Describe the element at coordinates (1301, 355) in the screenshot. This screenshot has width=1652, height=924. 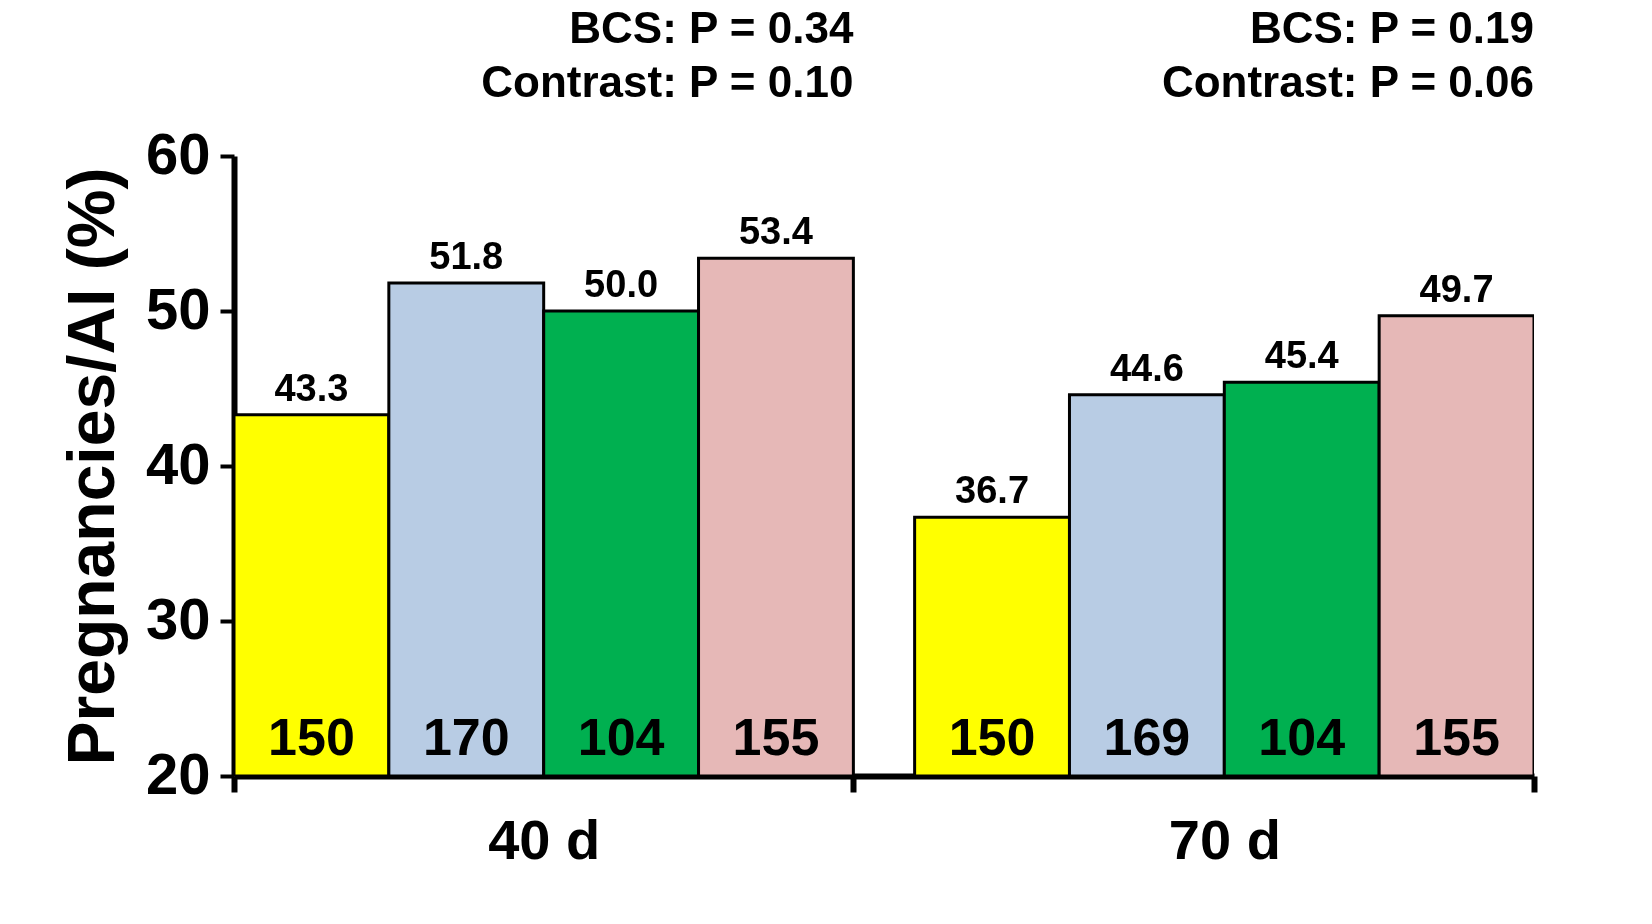
I see `data-label: 45.4` at that location.